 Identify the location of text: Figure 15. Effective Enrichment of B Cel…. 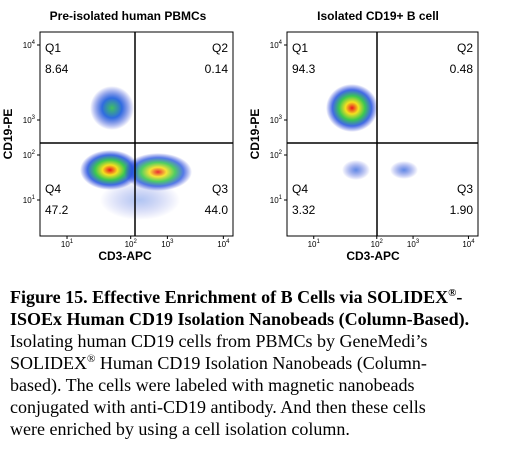
(229, 297).